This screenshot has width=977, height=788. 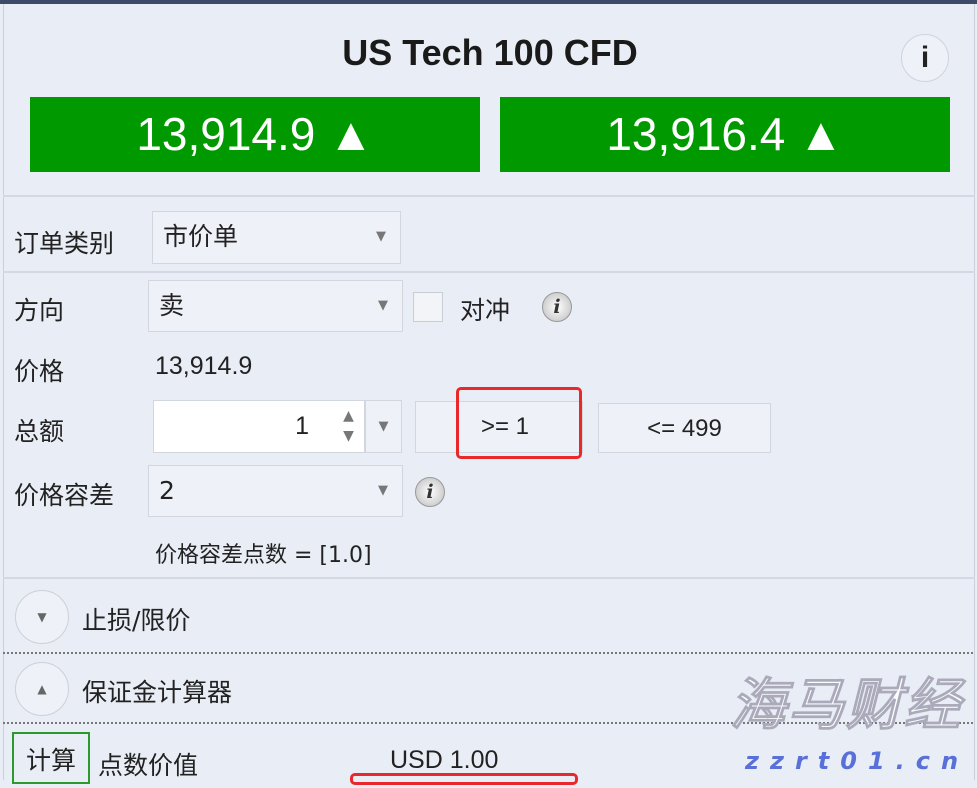 I want to click on sell-price: 13,914.9, so click(x=226, y=134).